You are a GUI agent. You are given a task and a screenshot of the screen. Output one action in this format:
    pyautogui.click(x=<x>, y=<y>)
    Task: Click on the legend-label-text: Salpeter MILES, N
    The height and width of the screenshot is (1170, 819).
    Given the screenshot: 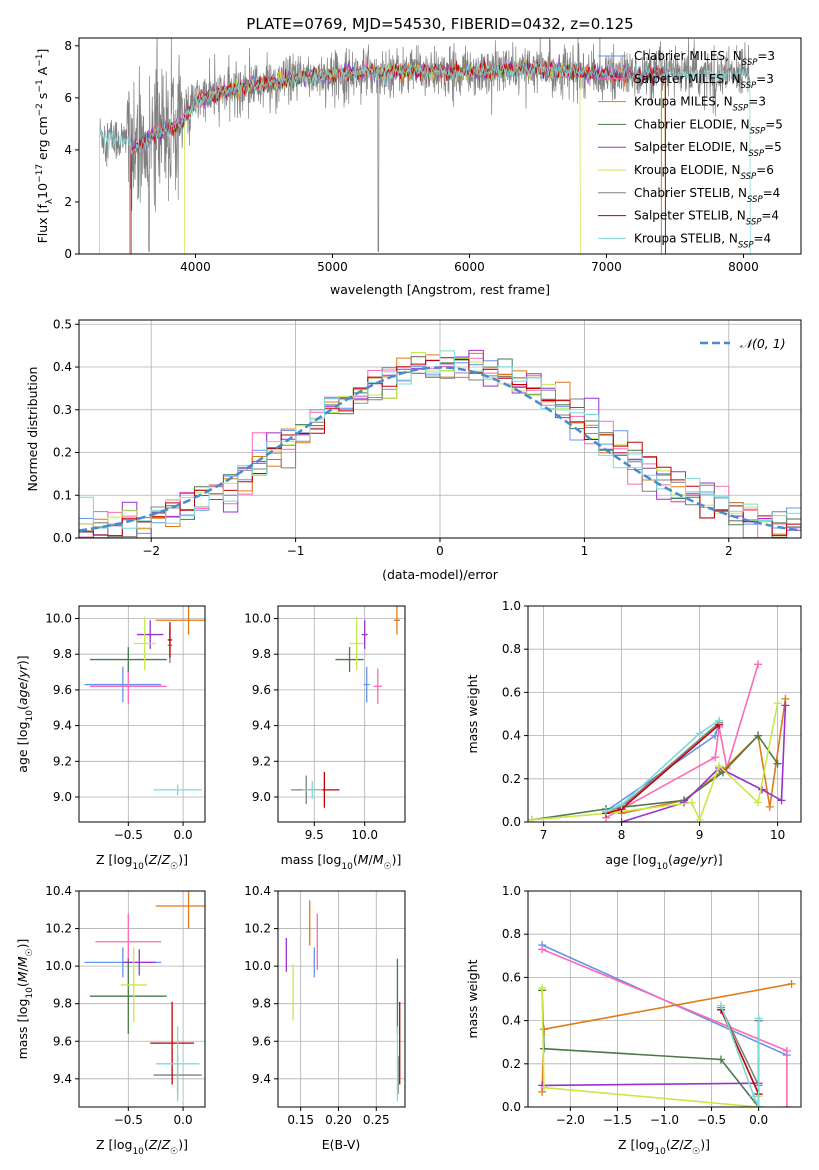 What is the action you would take?
    pyautogui.click(x=687, y=79)
    